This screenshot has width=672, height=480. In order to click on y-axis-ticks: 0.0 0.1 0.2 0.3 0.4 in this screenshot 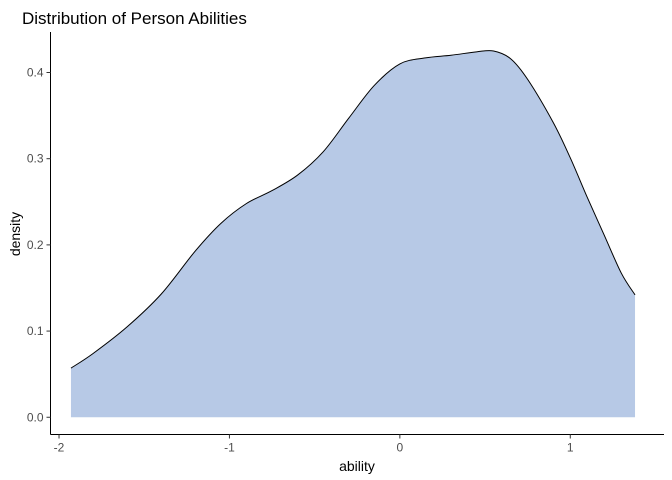, I will do `click(39, 245)`.